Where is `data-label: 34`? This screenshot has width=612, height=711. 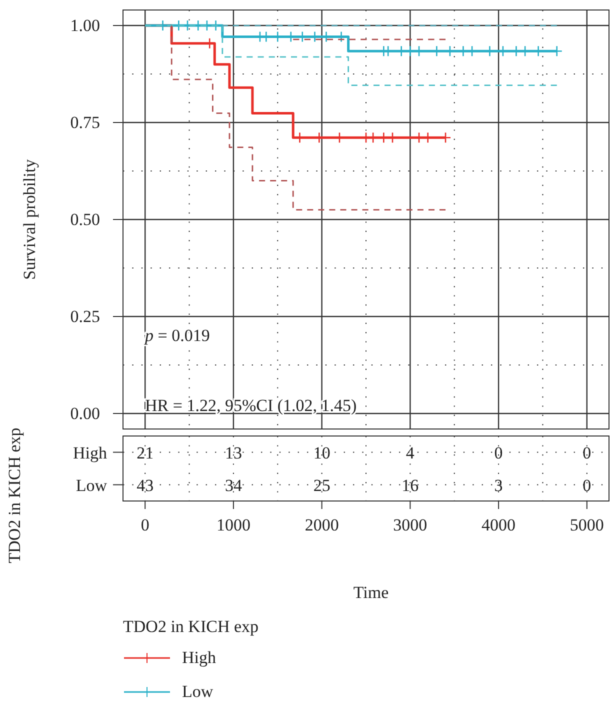
data-label: 34 is located at coordinates (233, 485).